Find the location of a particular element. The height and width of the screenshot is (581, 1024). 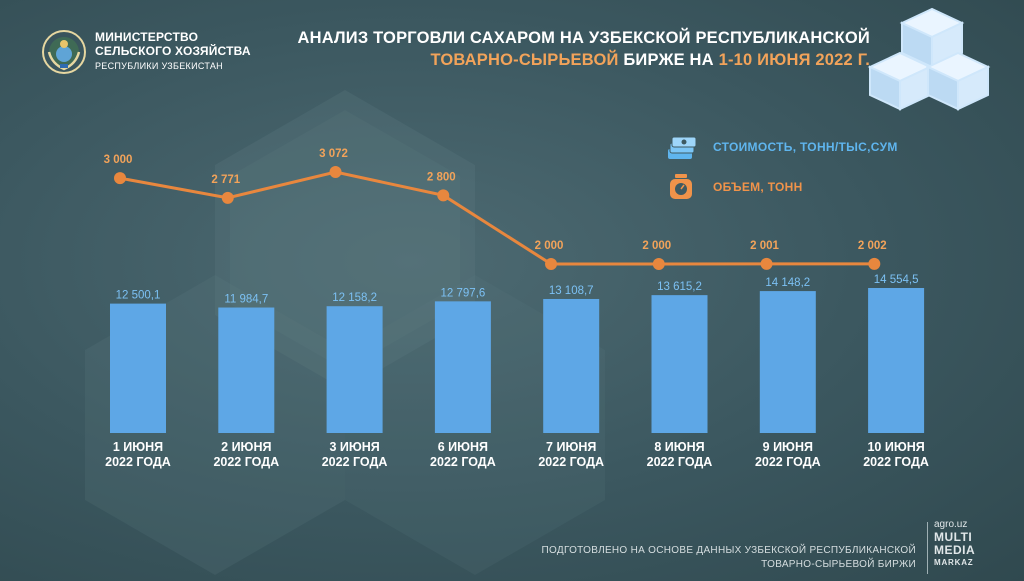

x-tick-label-3: 3 ИЮНЯ is located at coordinates (354, 447).